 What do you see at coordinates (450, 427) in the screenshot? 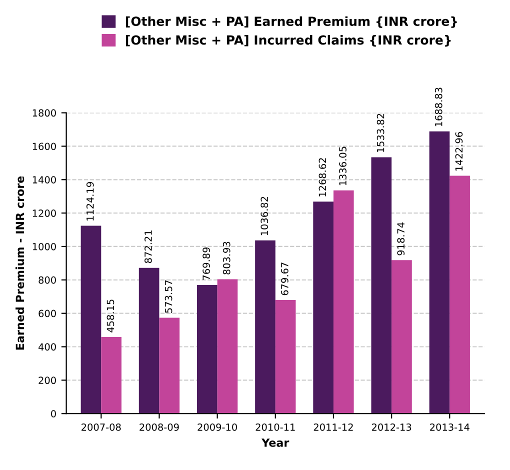
I see `x-tick-label: 2013-14` at bounding box center [450, 427].